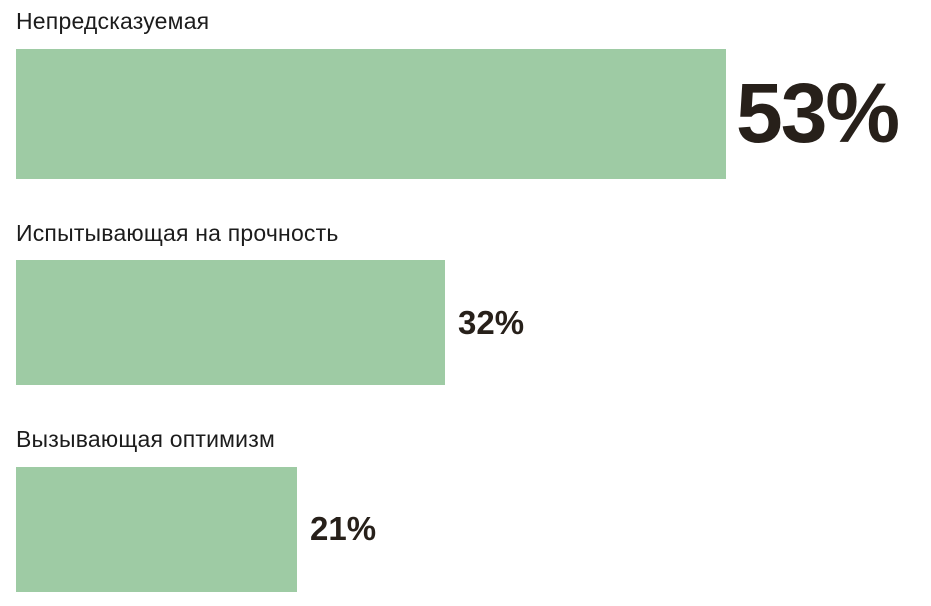 This screenshot has height=606, width=931. Describe the element at coordinates (177, 232) in the screenshot. I see `category-label: Испытывающая на прочность` at that location.